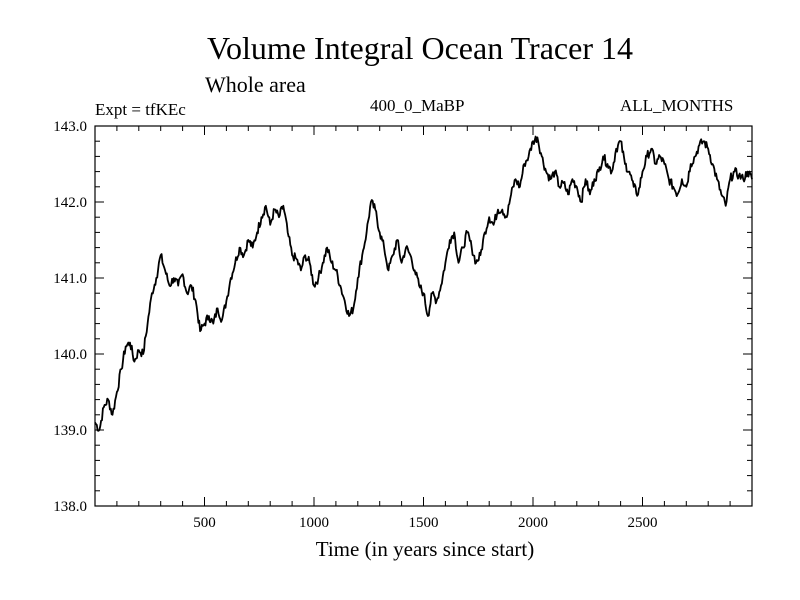 The width and height of the screenshot is (800, 600). Describe the element at coordinates (425, 549) in the screenshot. I see `x-axis-label: Time (in years since start)` at that location.